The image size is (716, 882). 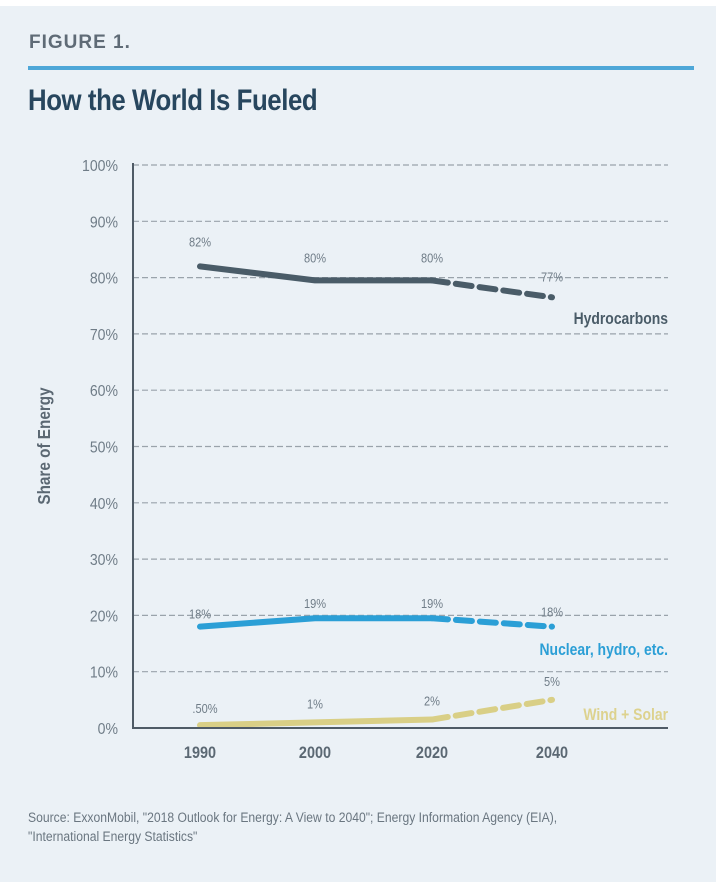 What do you see at coordinates (80, 42) in the screenshot?
I see `figure-label: FIGURE 1.` at bounding box center [80, 42].